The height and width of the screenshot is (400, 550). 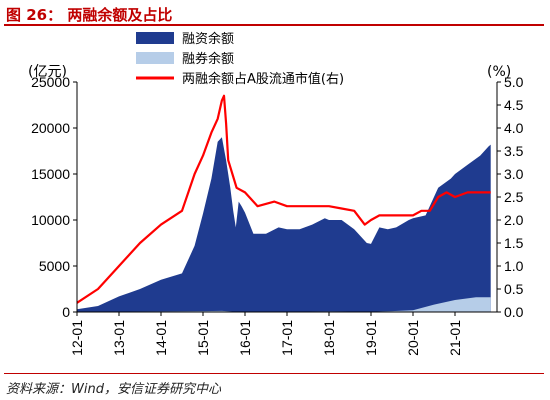 What do you see at coordinates (208, 39) in the screenshot?
I see `legend-label-financing: 融资余额` at bounding box center [208, 39].